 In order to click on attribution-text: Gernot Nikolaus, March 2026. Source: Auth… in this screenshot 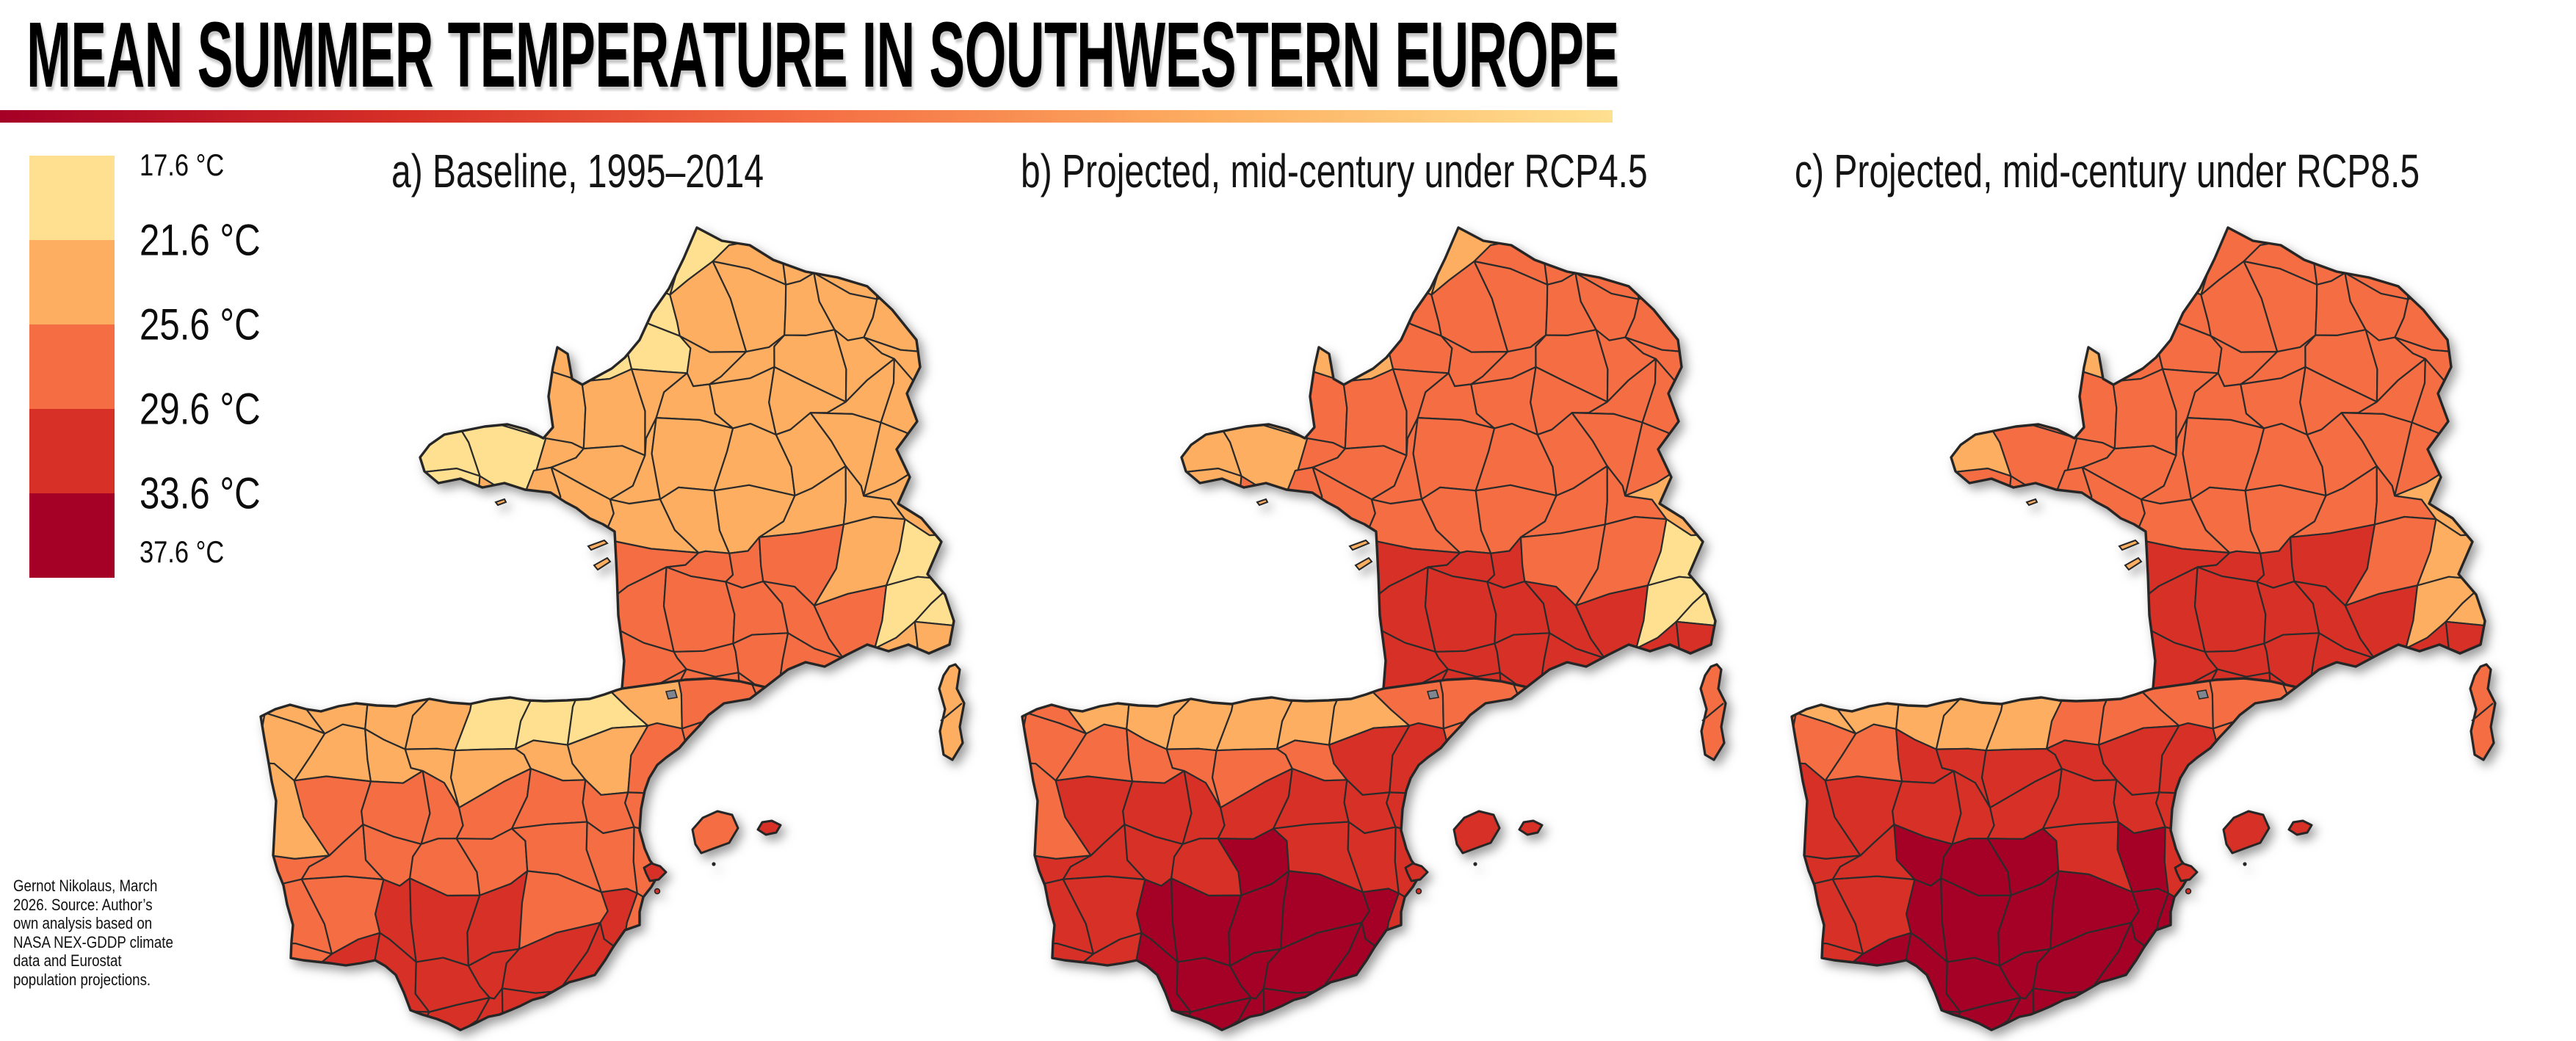, I will do `click(93, 933)`.